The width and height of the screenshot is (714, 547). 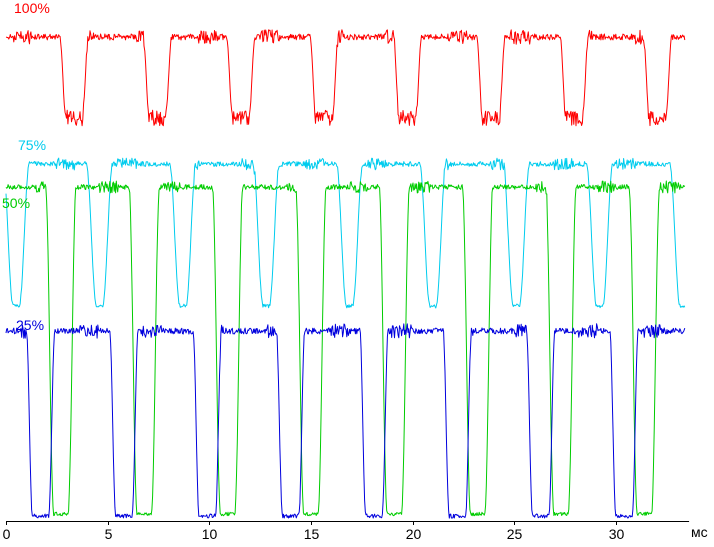 I want to click on series-label-3: 25%, so click(x=30, y=325).